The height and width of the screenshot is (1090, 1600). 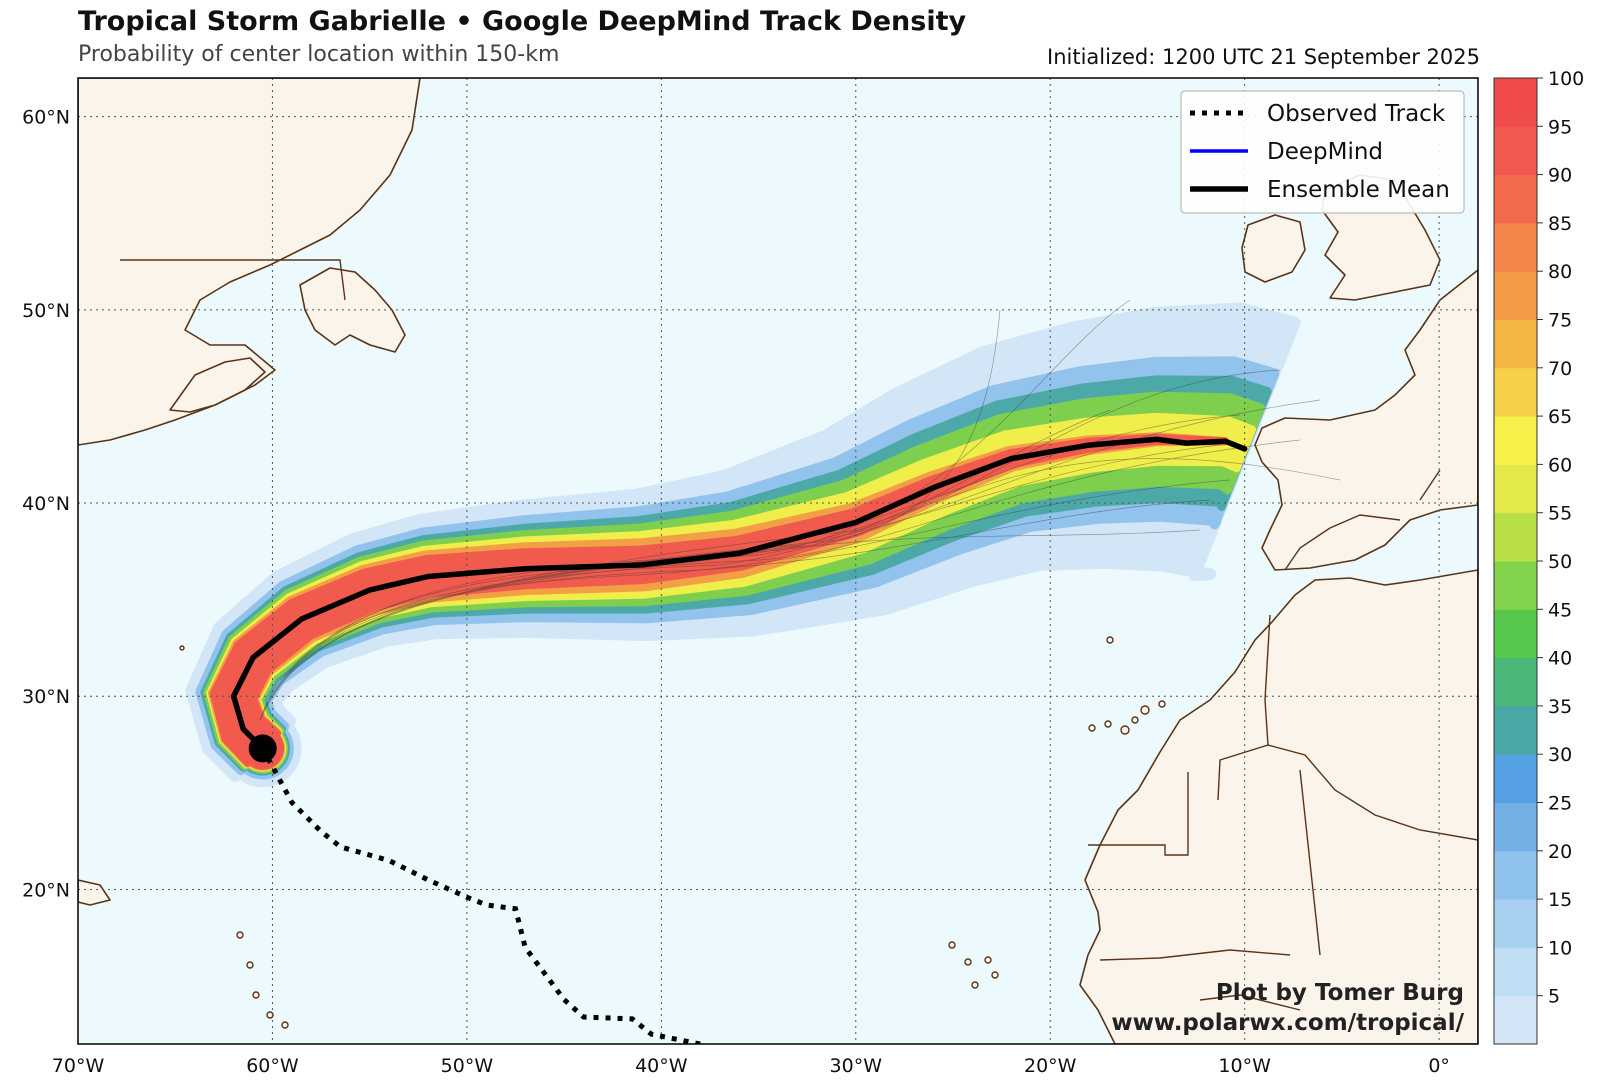 What do you see at coordinates (1560, 562) in the screenshot?
I see `colorbar-tick-label: 50` at bounding box center [1560, 562].